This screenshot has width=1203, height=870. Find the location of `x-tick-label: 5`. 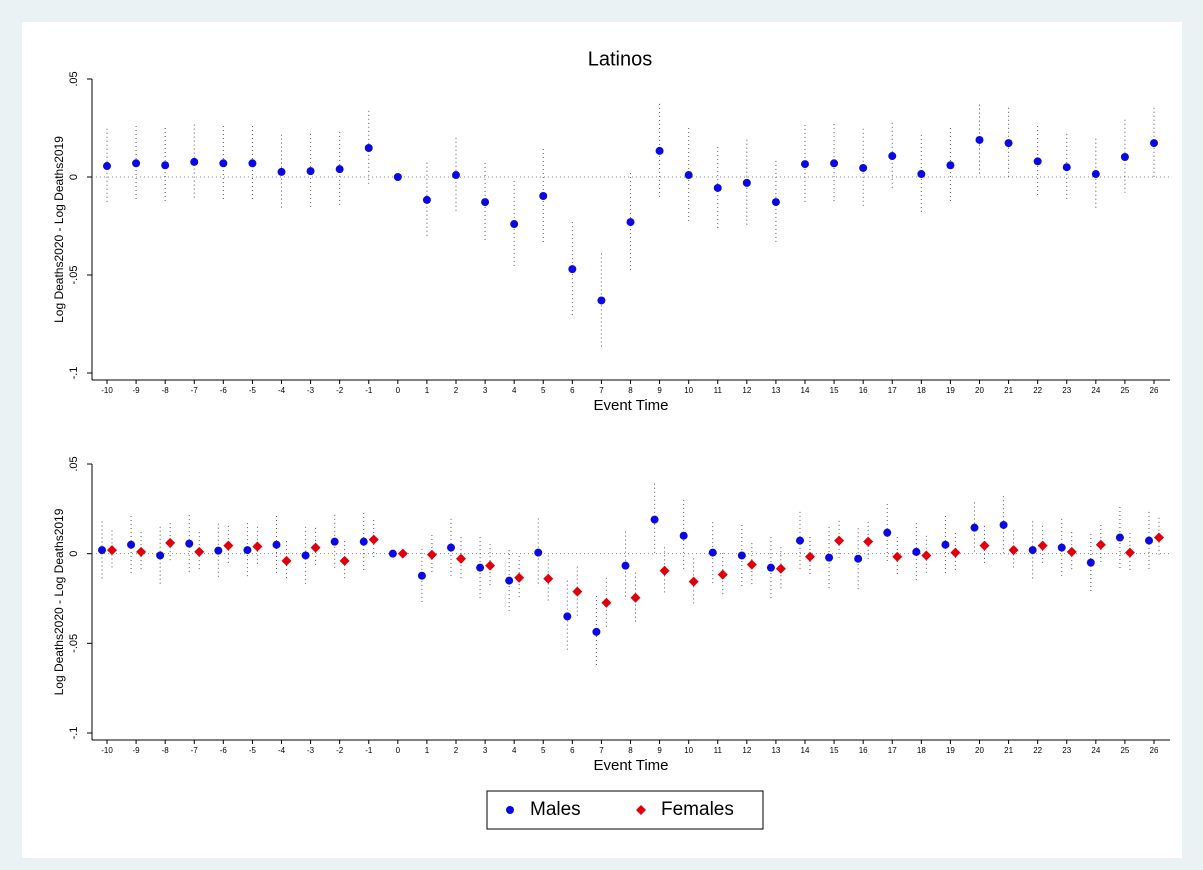

x-tick-label: 5 is located at coordinates (543, 390).